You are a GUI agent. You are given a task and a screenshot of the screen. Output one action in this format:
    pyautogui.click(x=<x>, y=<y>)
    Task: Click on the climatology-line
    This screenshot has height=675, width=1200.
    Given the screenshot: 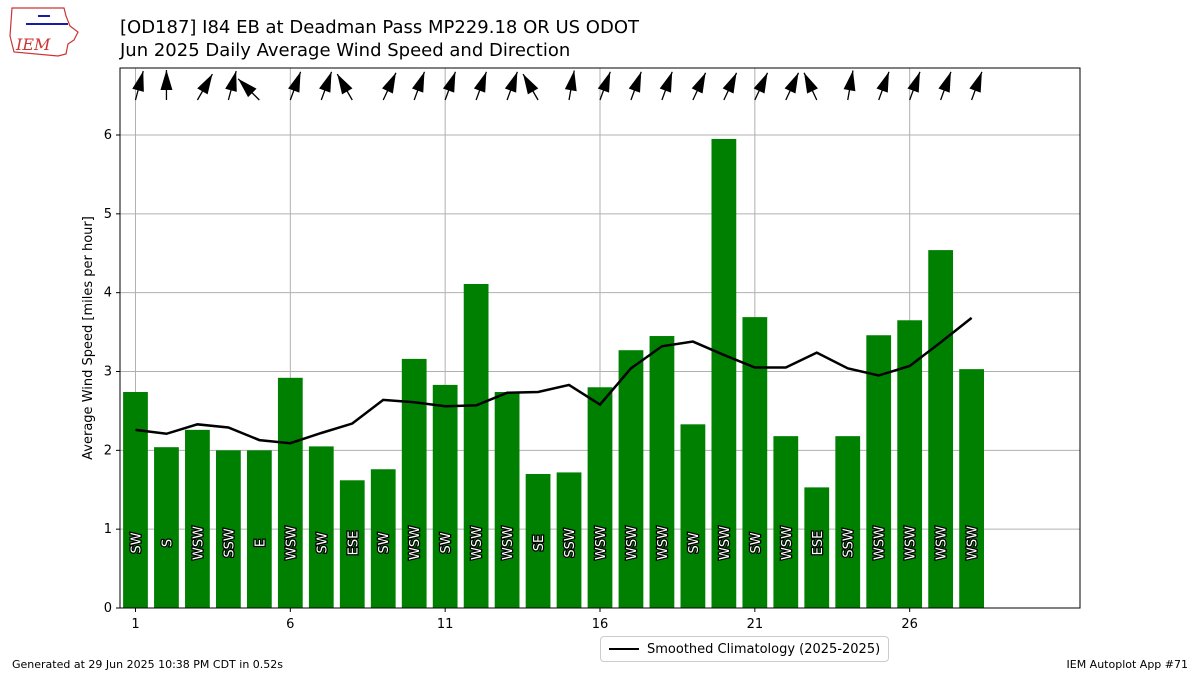 What is the action you would take?
    pyautogui.click(x=554, y=380)
    